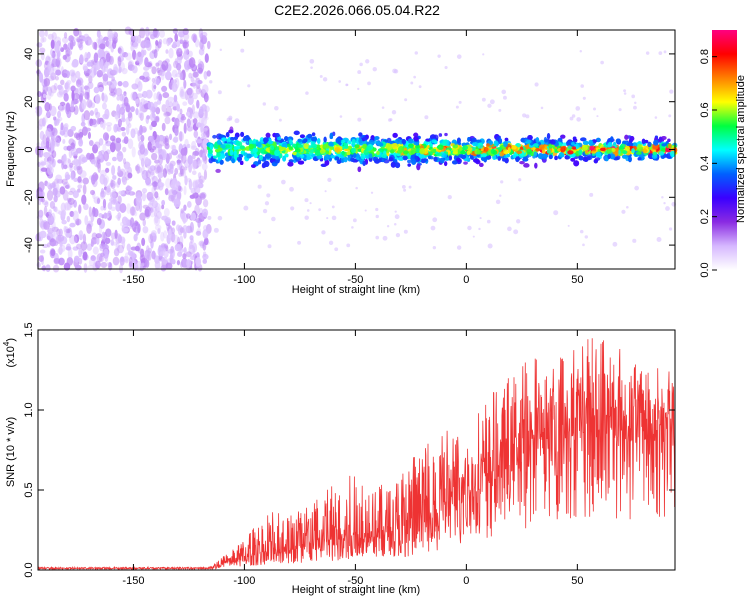 The image size is (750, 600). What do you see at coordinates (705, 109) in the screenshot?
I see `colorbar-tick-label: 0.6` at bounding box center [705, 109].